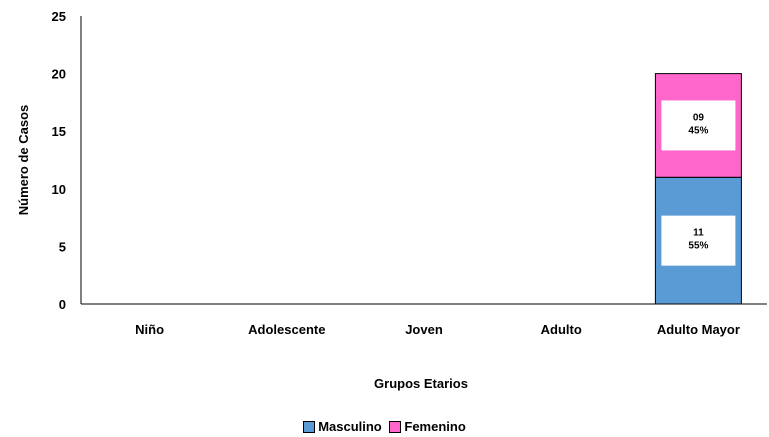  What do you see at coordinates (698, 246) in the screenshot?
I see `data-label-text: 55%` at bounding box center [698, 246].